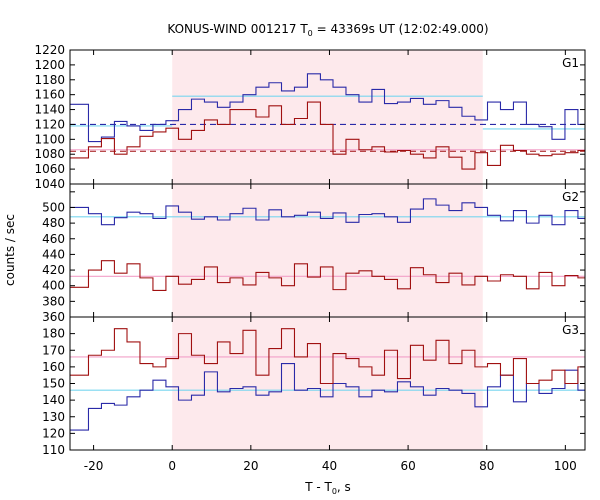  Describe the element at coordinates (570, 197) in the screenshot. I see `panel-label-G2: G2` at that location.